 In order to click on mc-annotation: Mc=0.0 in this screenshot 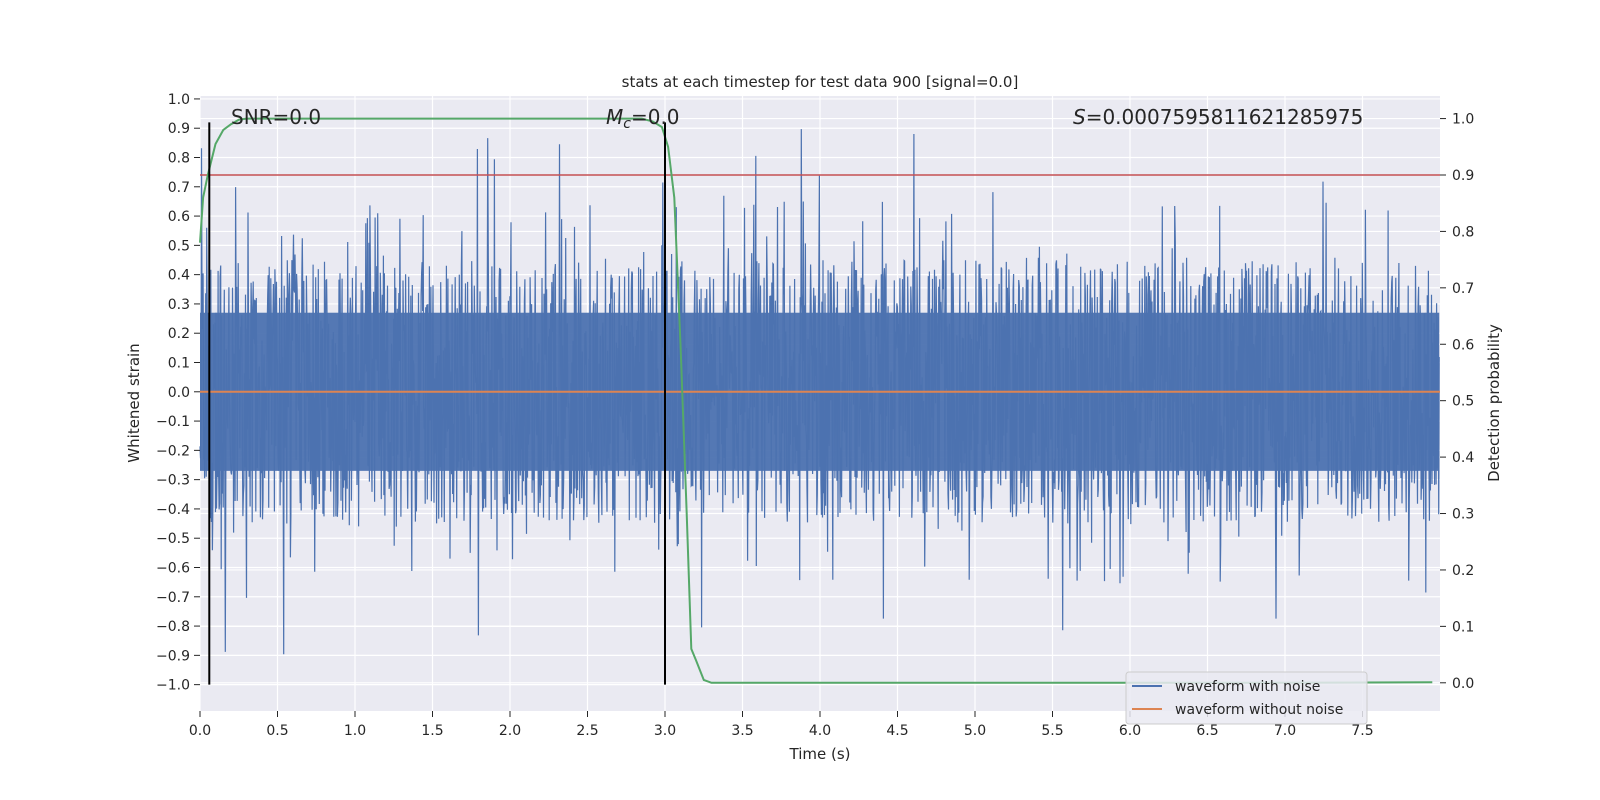, I will do `click(643, 118)`.